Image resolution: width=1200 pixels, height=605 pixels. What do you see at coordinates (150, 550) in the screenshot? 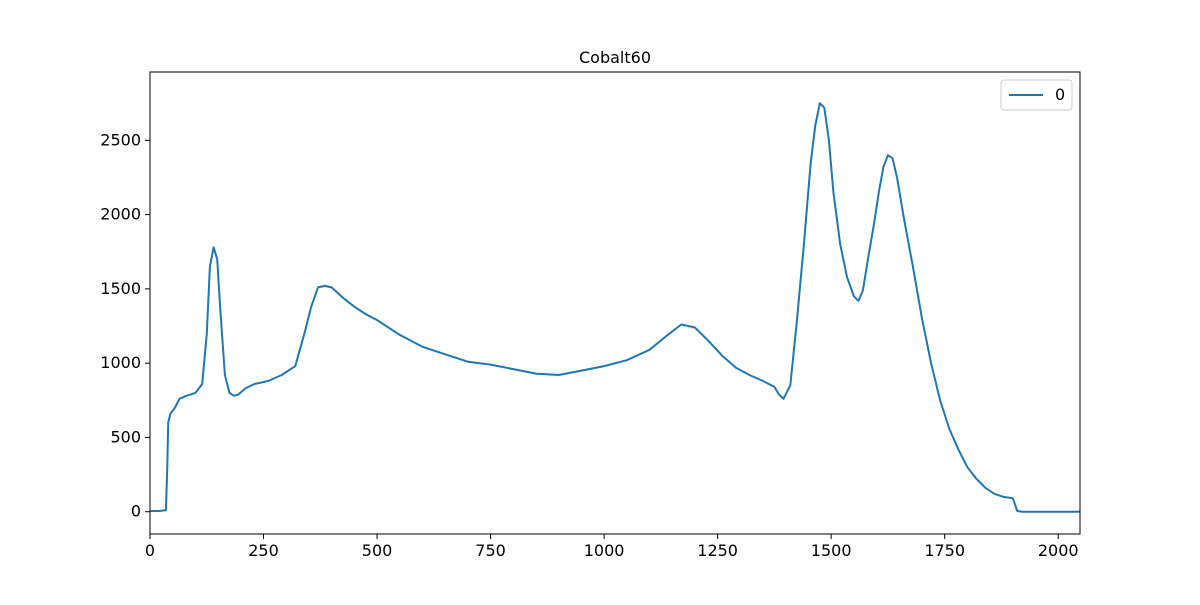
I see `x-tick-label: 0` at bounding box center [150, 550].